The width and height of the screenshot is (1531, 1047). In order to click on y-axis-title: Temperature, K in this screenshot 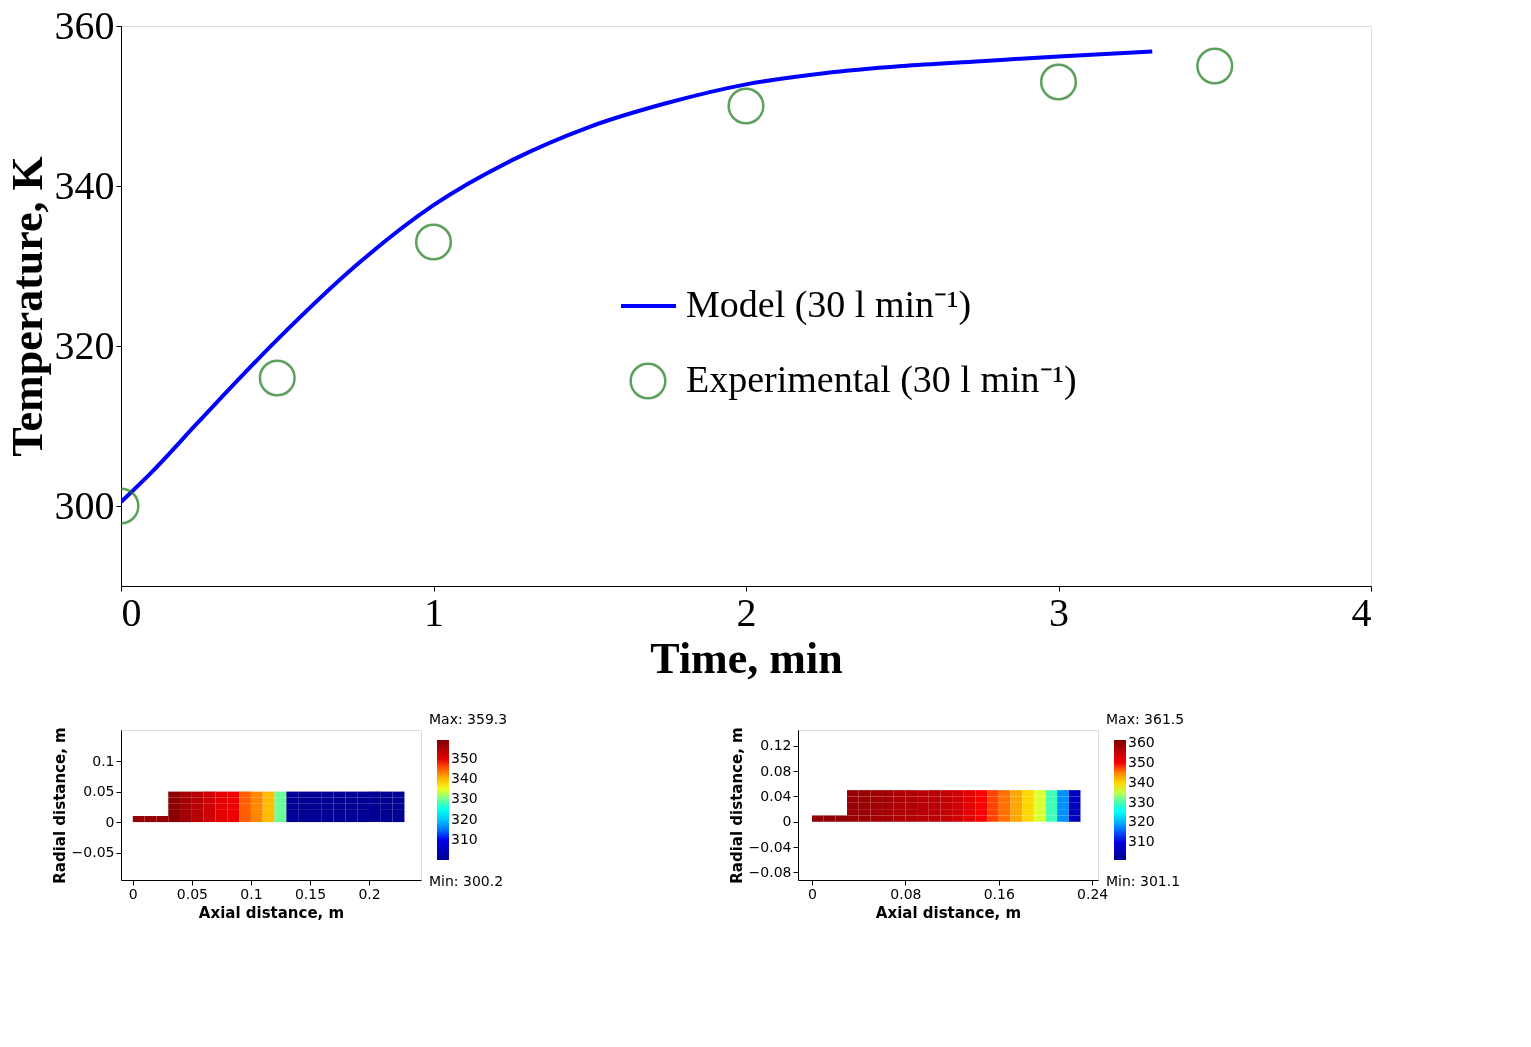, I will do `click(27, 306)`.